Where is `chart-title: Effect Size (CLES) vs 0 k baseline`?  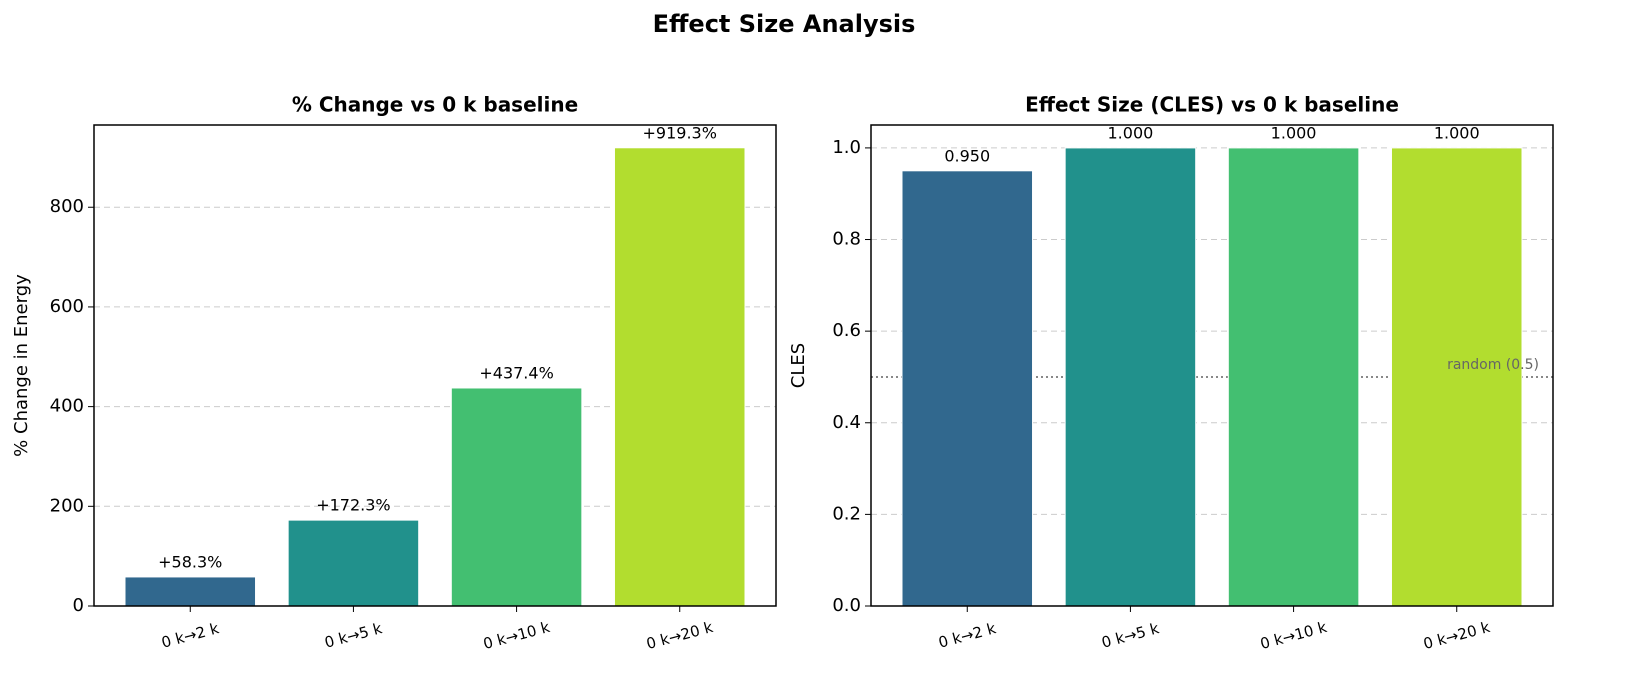
chart-title: Effect Size (CLES) vs 0 k baseline is located at coordinates (1212, 105).